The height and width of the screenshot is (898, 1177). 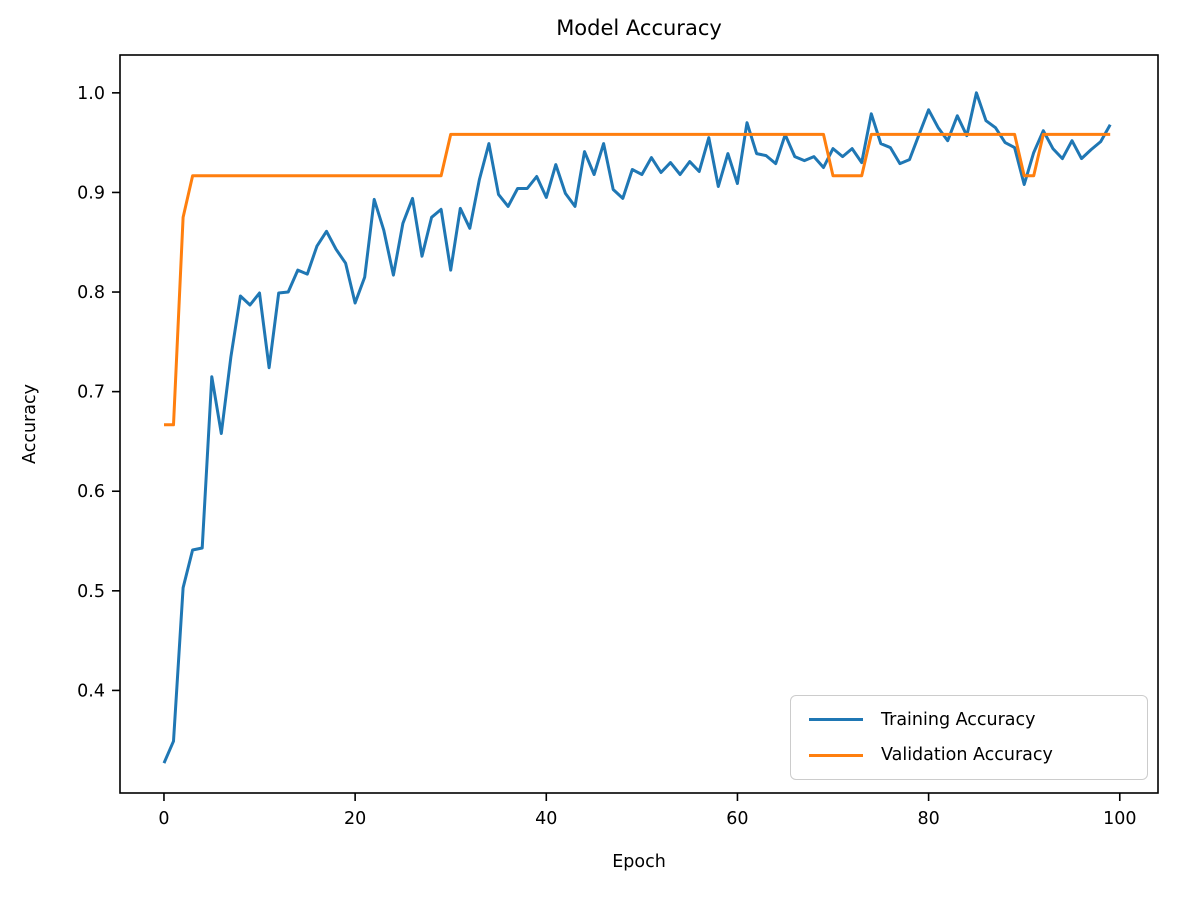 I want to click on legend: Training Accuracy Validation Accuracy, so click(x=969, y=737).